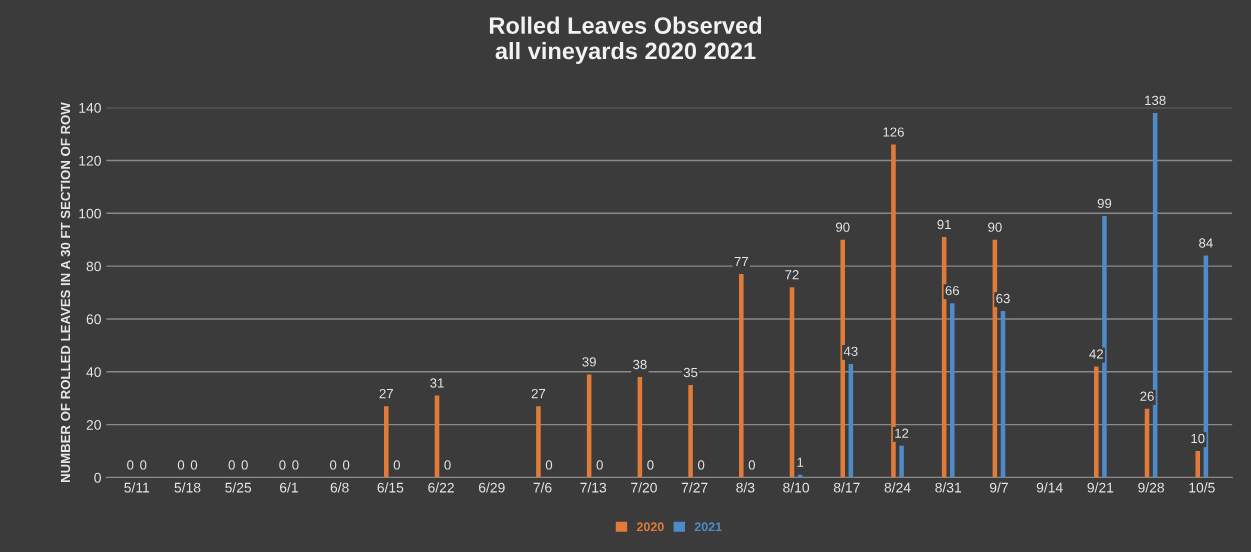  Describe the element at coordinates (339, 487) in the screenshot. I see `x-tick-label: 6/8` at that location.